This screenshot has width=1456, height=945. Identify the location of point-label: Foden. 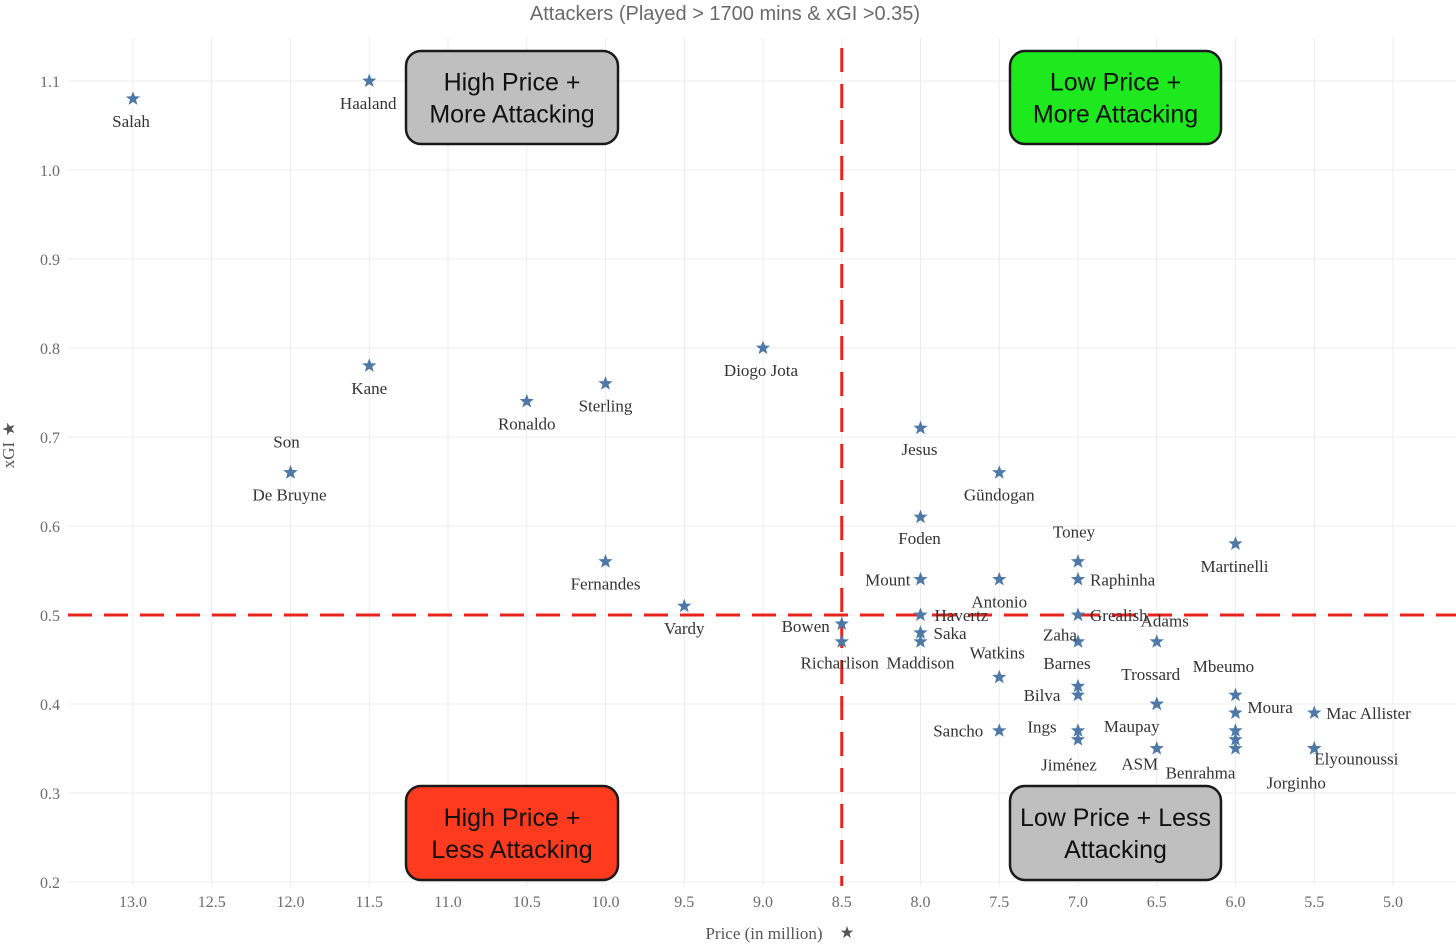
(919, 538).